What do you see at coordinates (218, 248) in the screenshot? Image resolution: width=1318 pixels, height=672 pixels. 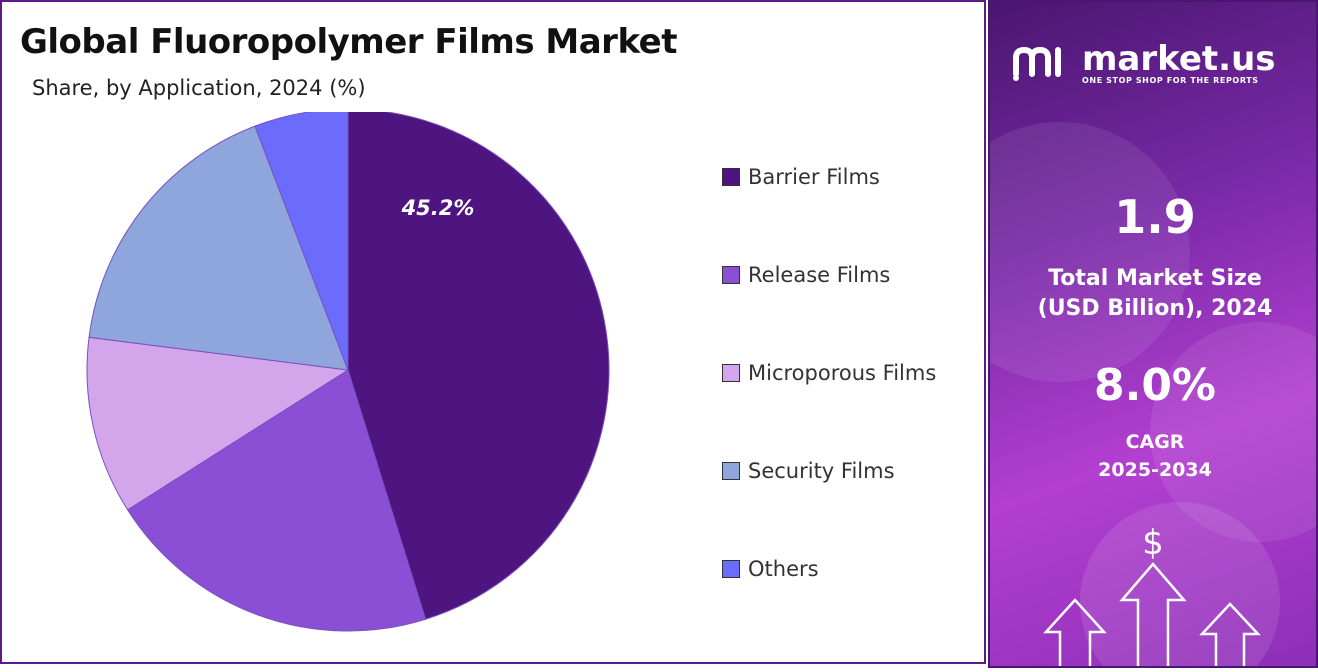 I see `pie-slice-security-films` at bounding box center [218, 248].